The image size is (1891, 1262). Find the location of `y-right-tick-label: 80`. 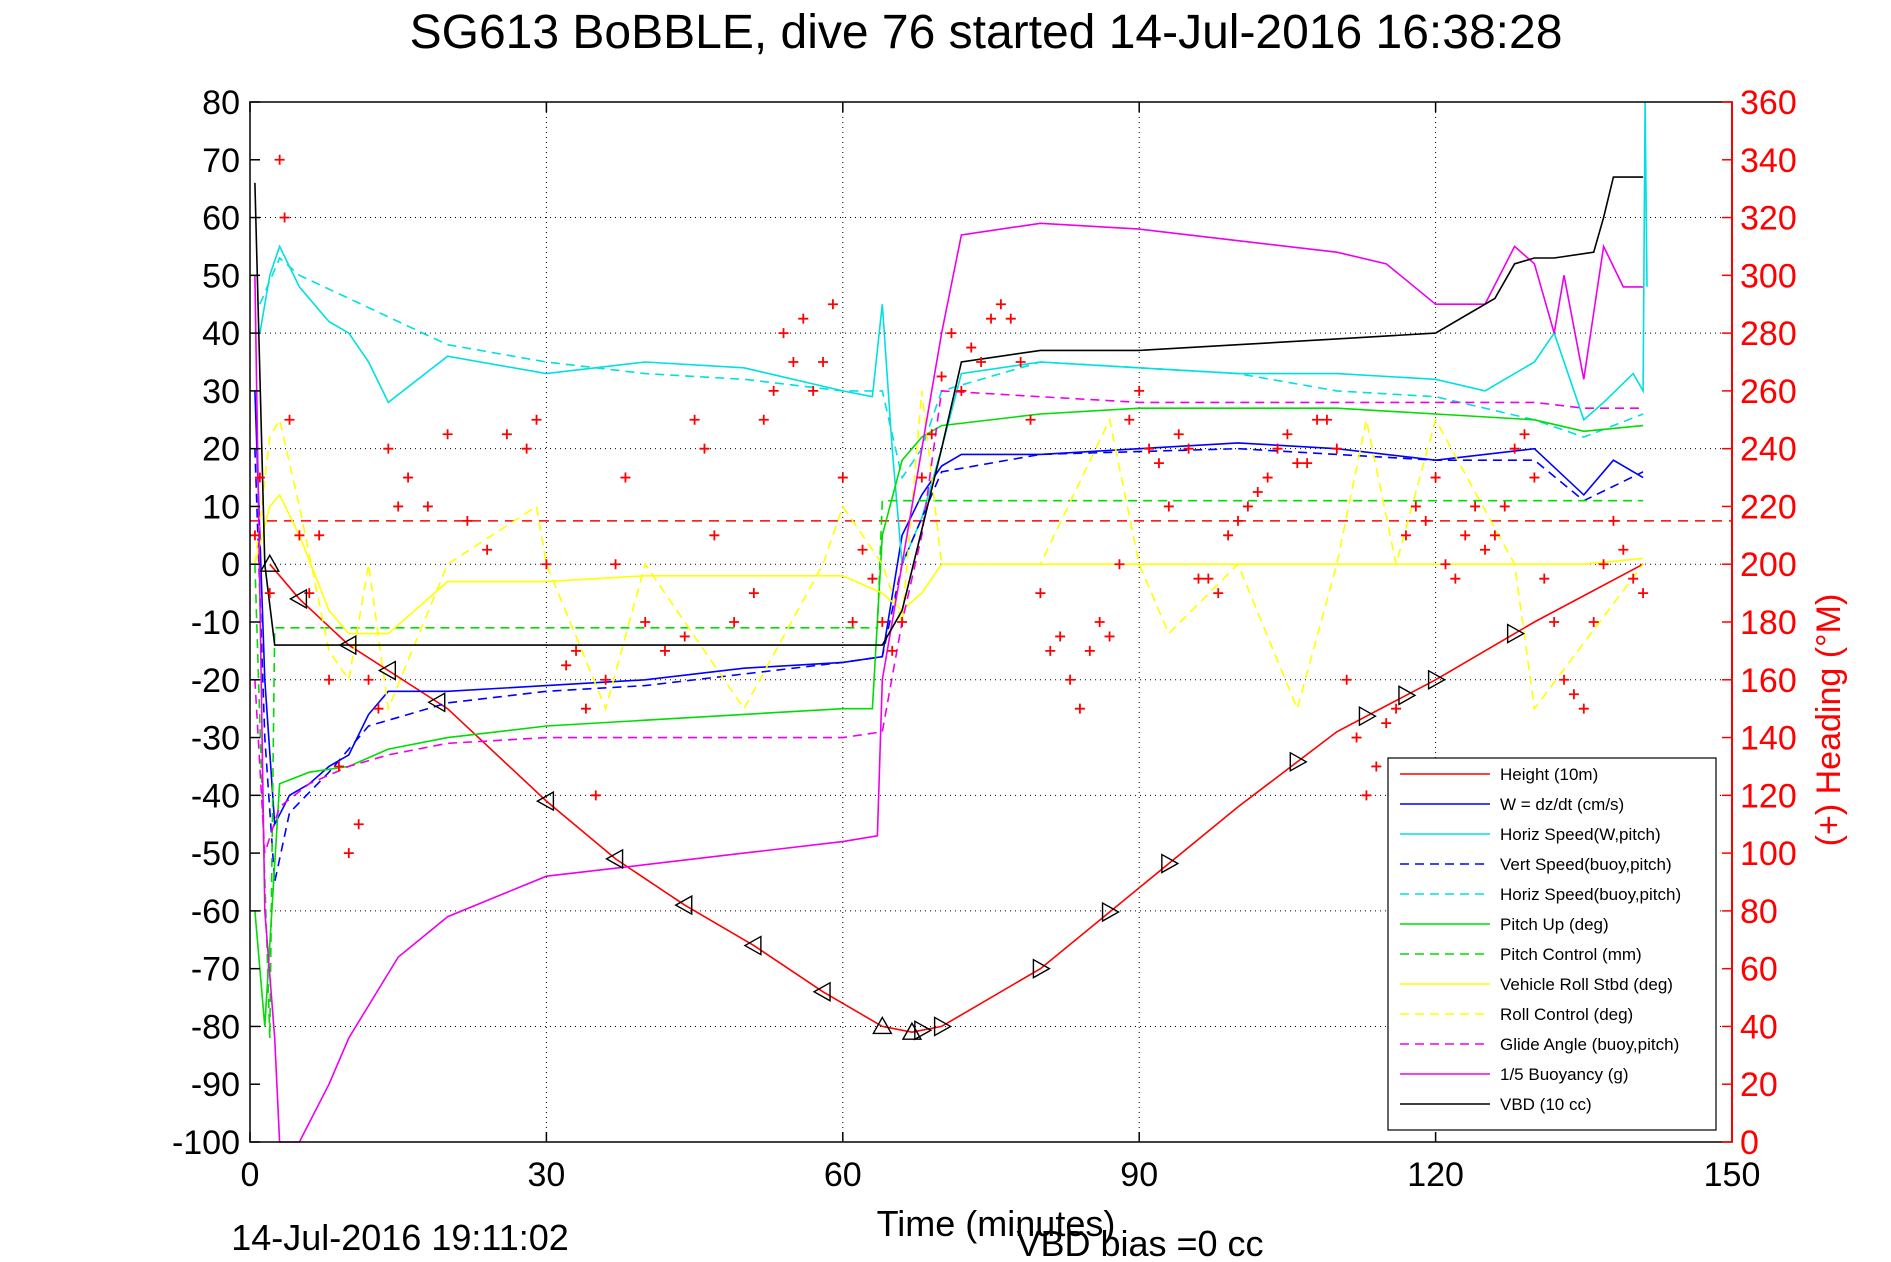

y-right-tick-label: 80 is located at coordinates (1759, 912).